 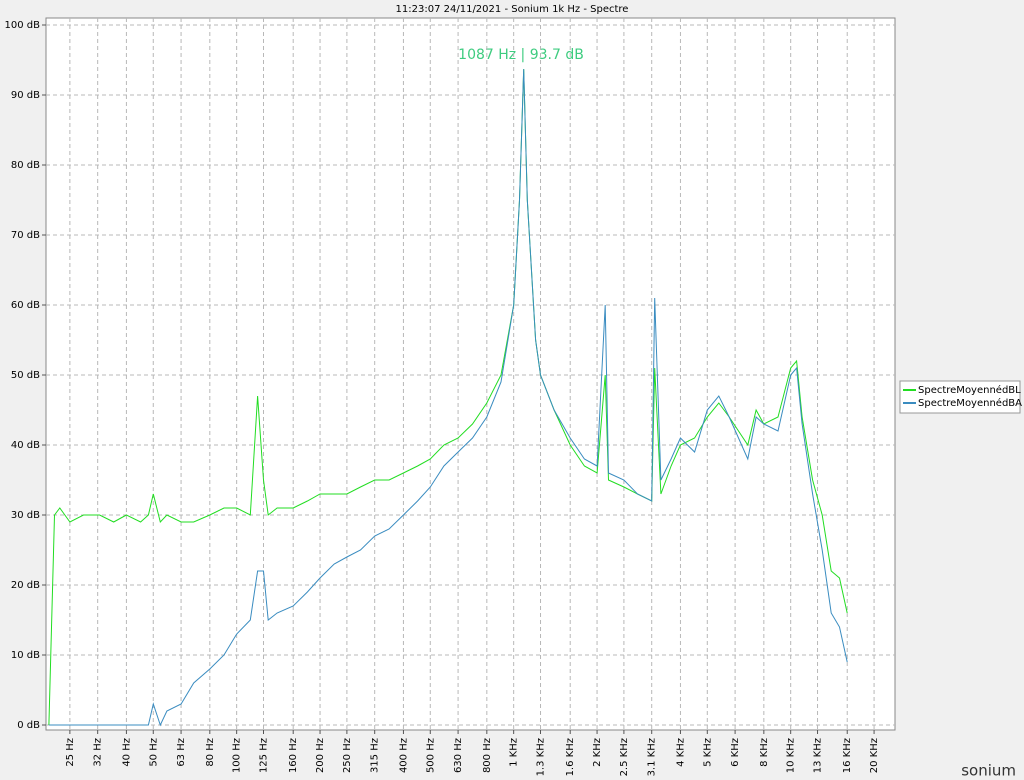 What do you see at coordinates (541, 757) in the screenshot?
I see `x-tick-label: 1.3 KHz` at bounding box center [541, 757].